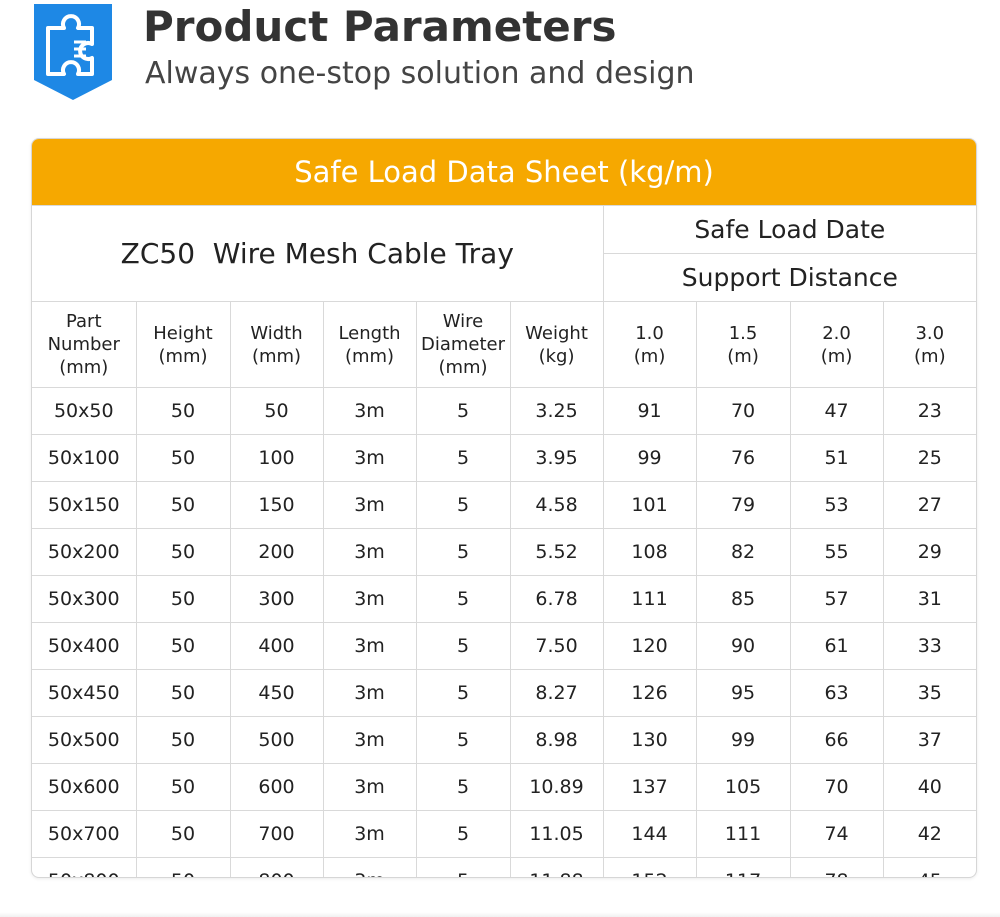  I want to click on table-row: 50x200 50 200 3m 5 5.52 108 82 55 29, so click(504, 552).